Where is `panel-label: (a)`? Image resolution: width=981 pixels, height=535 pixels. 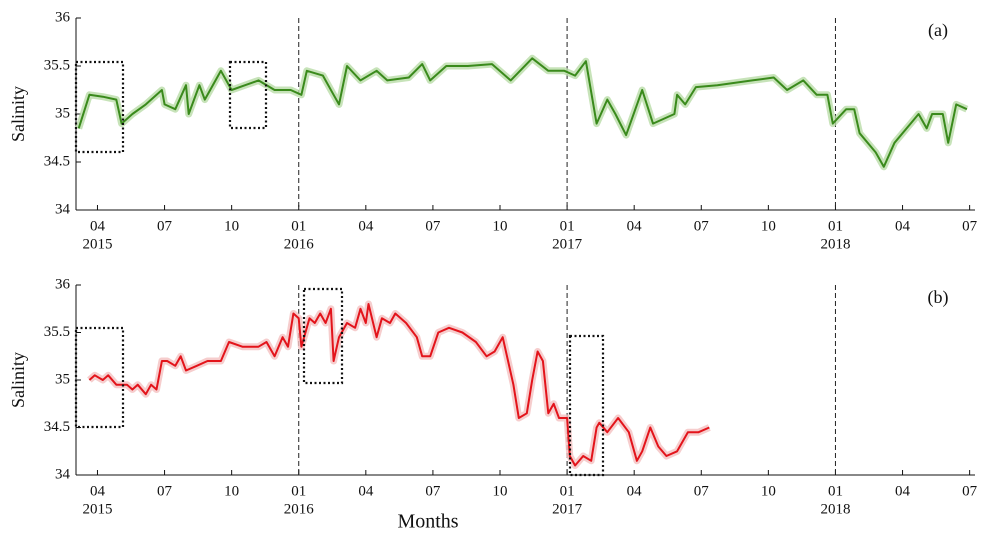
panel-label: (a) is located at coordinates (938, 30).